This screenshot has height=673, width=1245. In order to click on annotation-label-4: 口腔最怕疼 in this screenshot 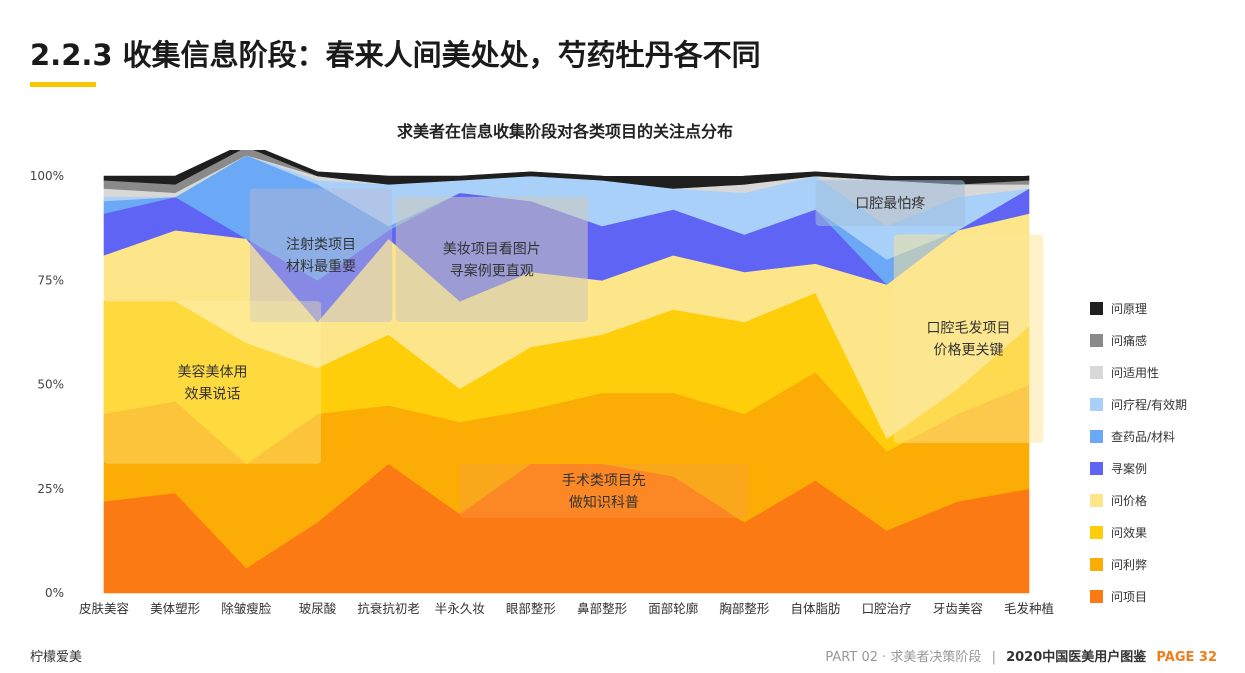, I will do `click(890, 204)`.